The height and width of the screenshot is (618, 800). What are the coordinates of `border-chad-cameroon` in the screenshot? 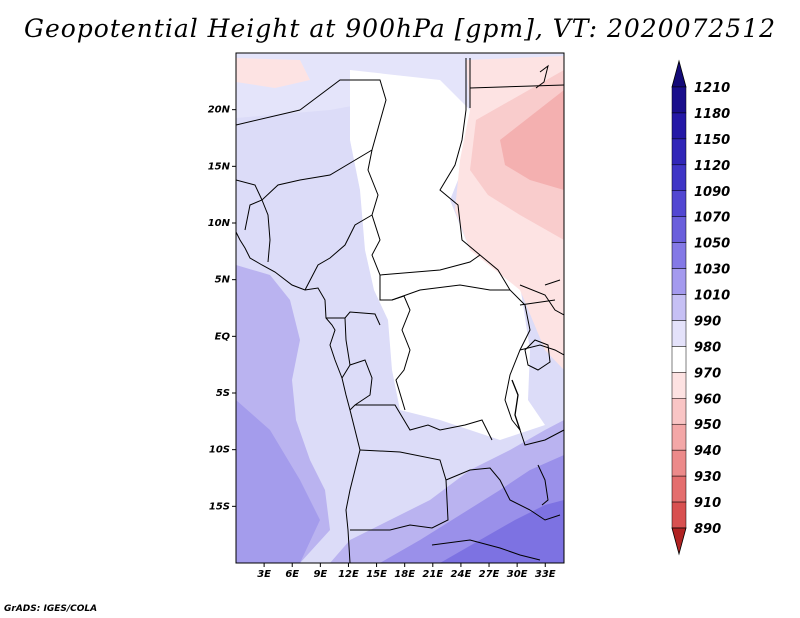 It's located at (355, 245).